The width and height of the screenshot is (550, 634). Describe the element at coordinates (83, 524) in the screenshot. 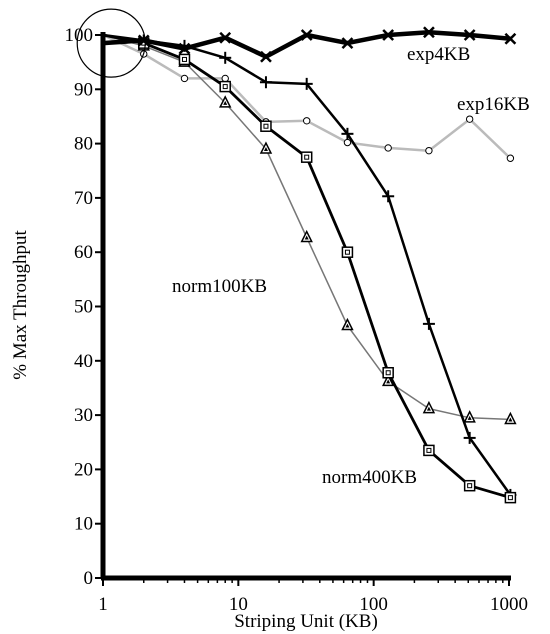

I see `y-tick-label: 10` at that location.